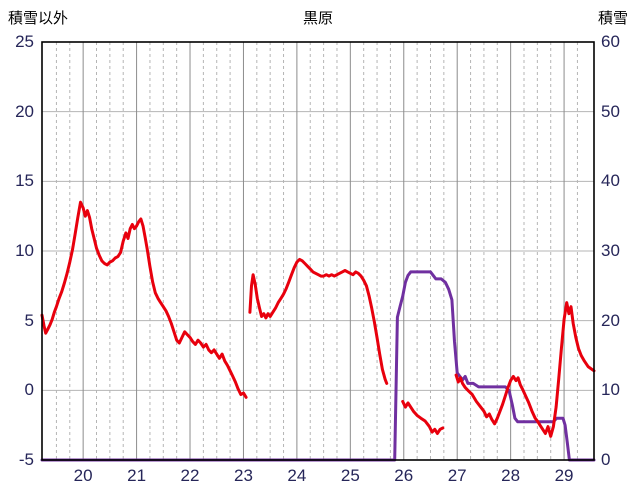  I want to click on x-axis-tick-label: 27, so click(457, 475).